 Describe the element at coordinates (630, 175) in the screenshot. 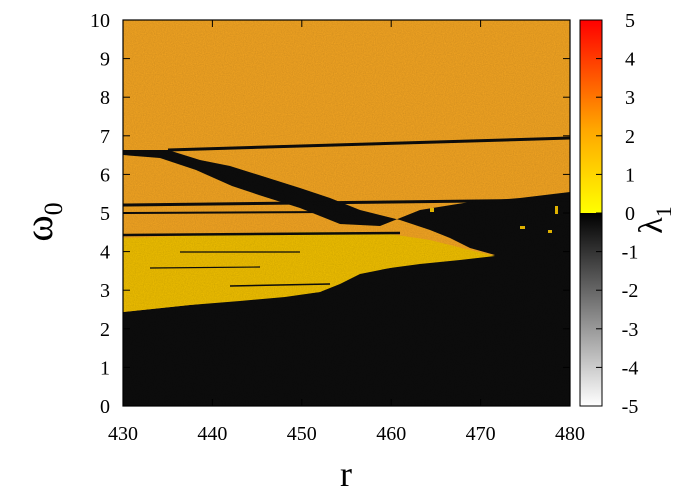

I see `colorbar-tick-label: 1` at that location.